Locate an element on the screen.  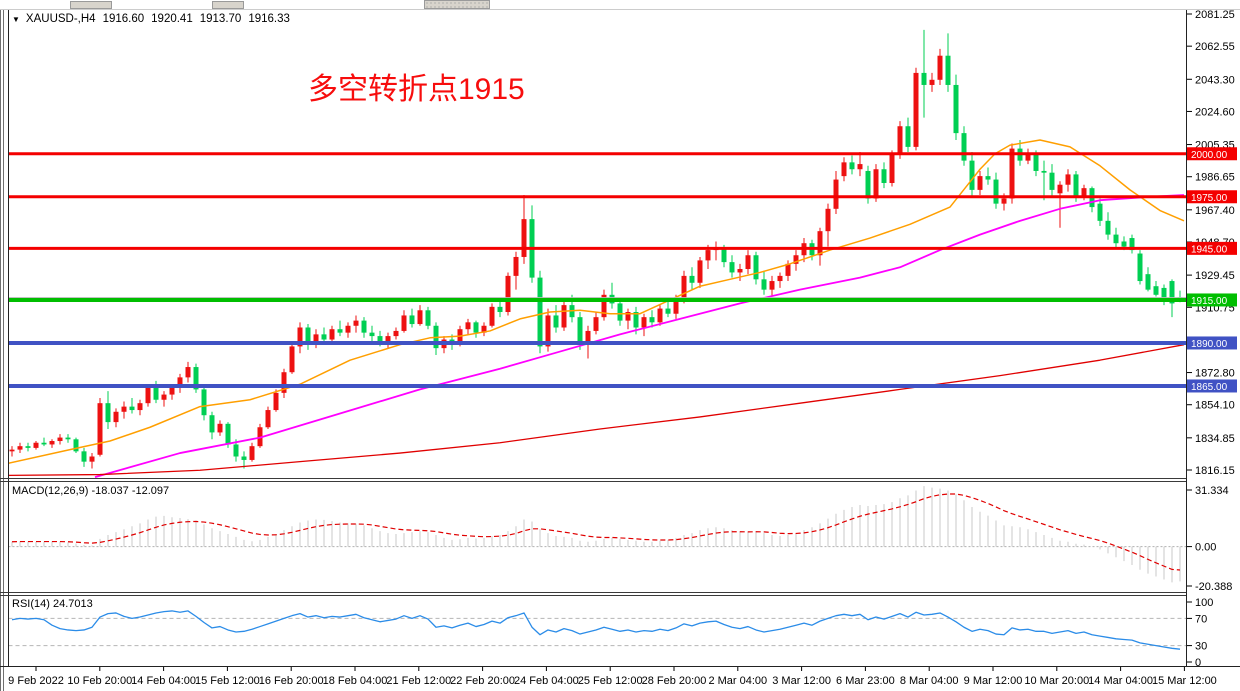
time-tick-label: 10 Mar 20:00 is located at coordinates (1056, 681).